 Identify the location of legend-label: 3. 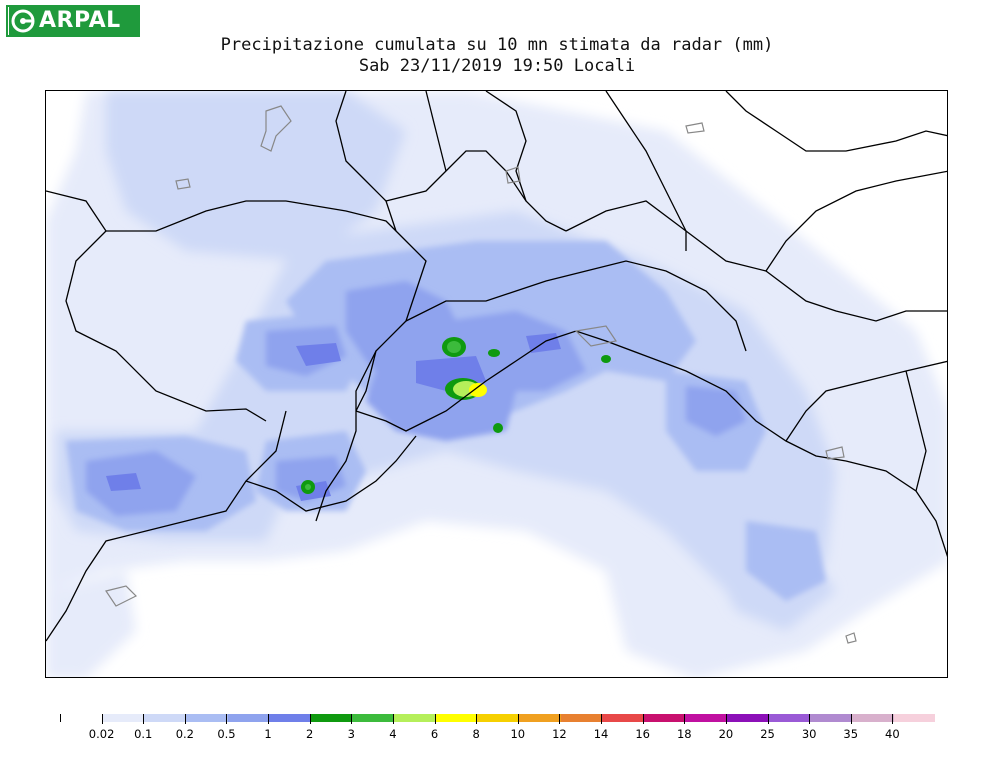
(351, 734).